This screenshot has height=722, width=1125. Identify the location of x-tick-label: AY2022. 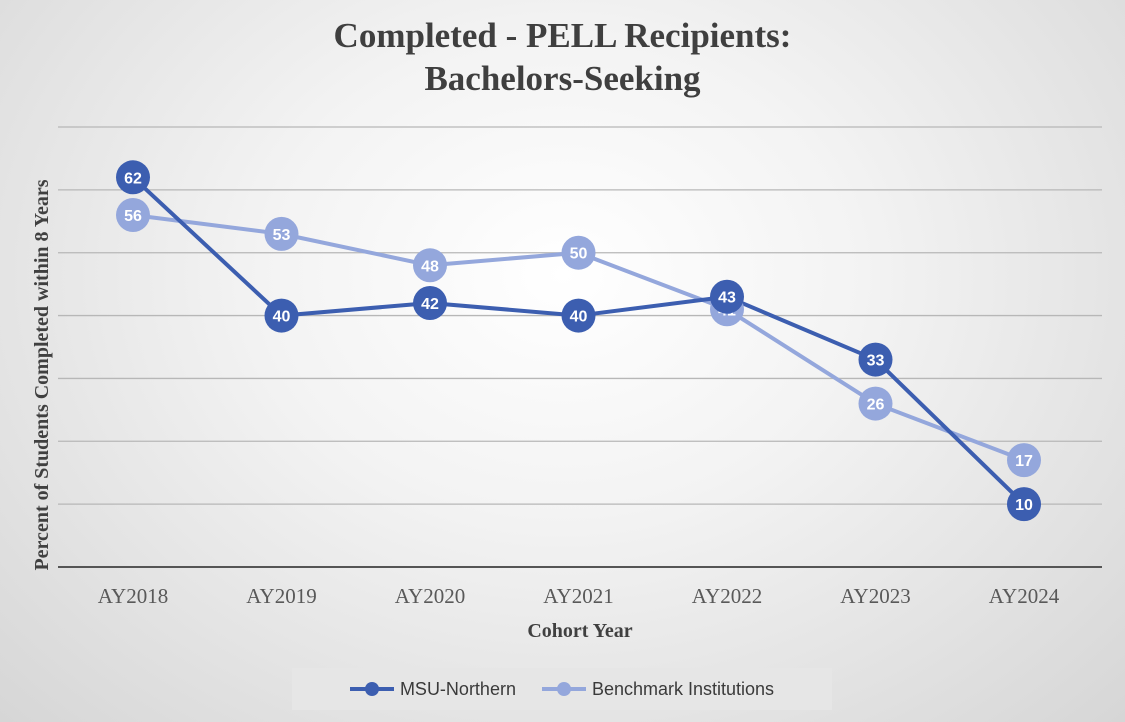
(727, 596).